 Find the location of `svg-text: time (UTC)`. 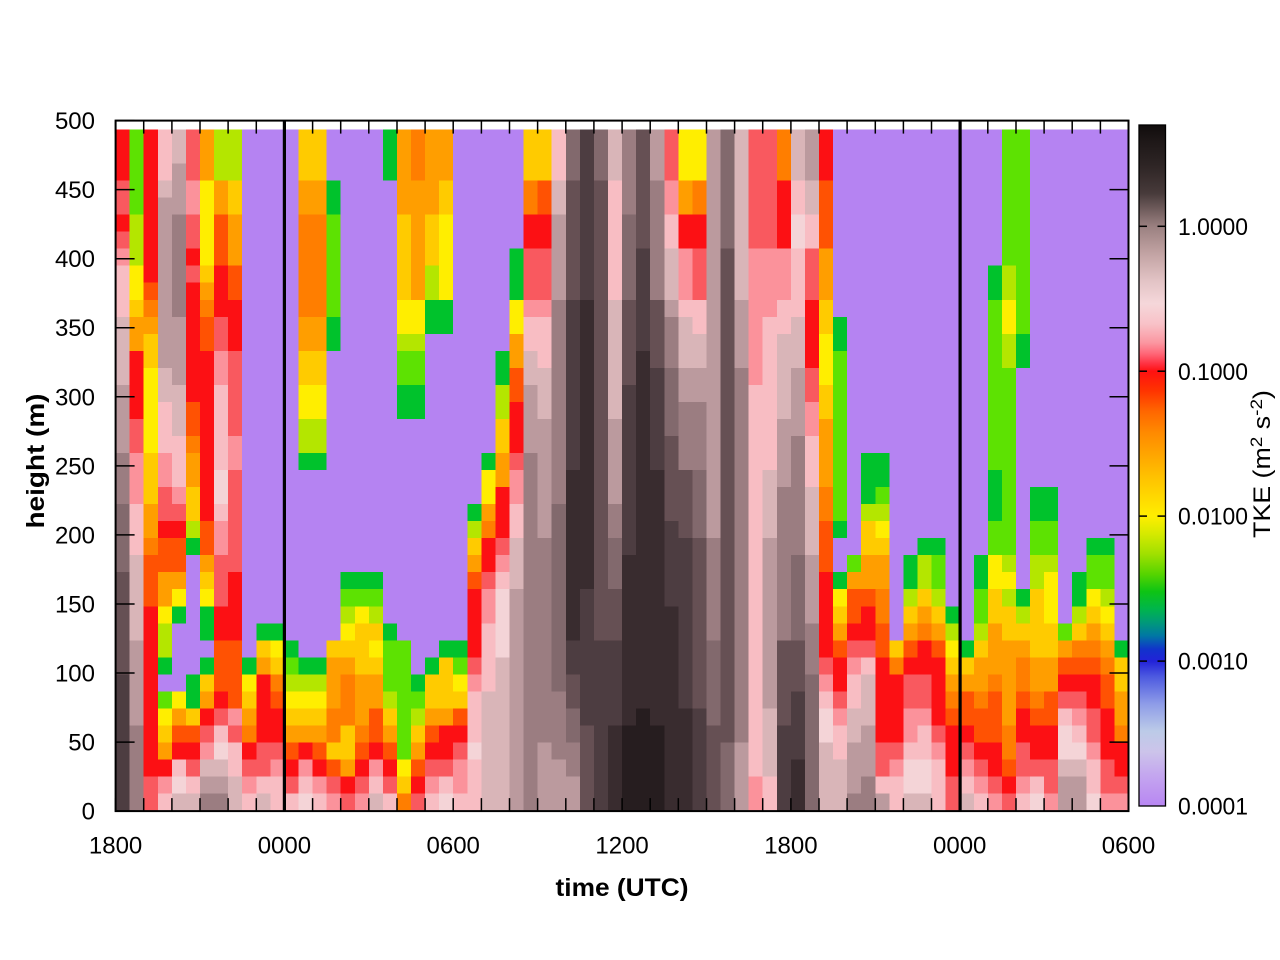

svg-text: time (UTC) is located at coordinates (622, 888).